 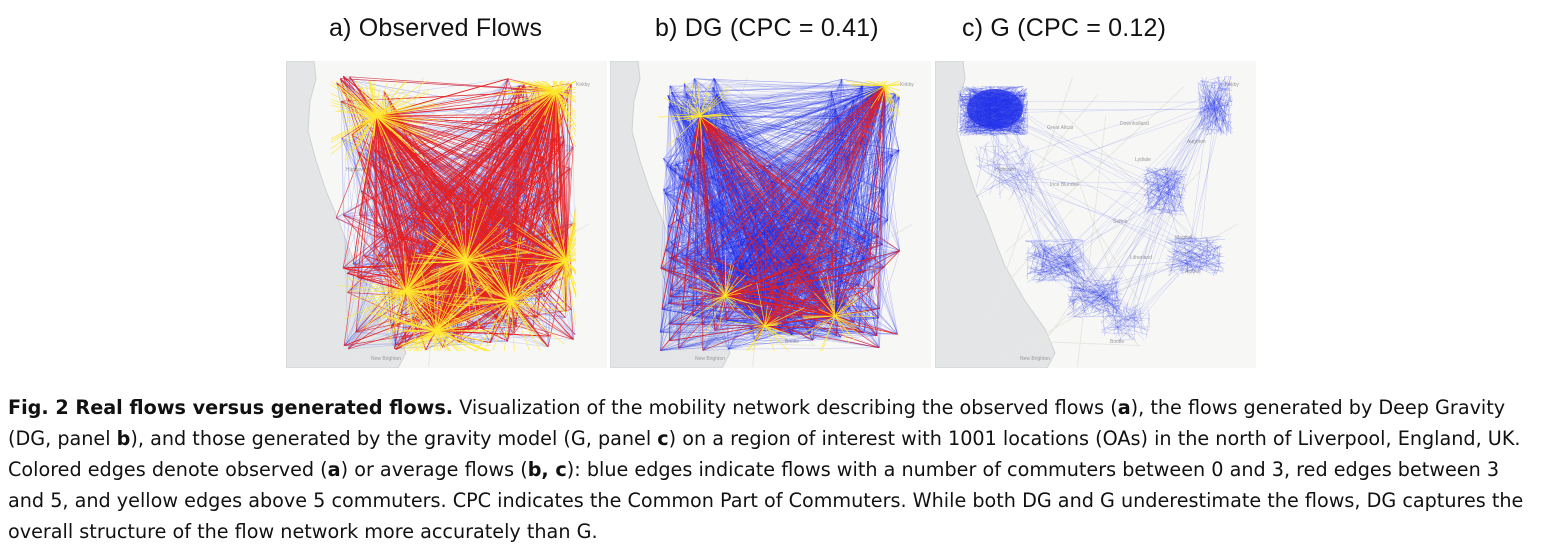 What do you see at coordinates (1117, 342) in the screenshot?
I see `panel-c-map-label: Bootle` at bounding box center [1117, 342].